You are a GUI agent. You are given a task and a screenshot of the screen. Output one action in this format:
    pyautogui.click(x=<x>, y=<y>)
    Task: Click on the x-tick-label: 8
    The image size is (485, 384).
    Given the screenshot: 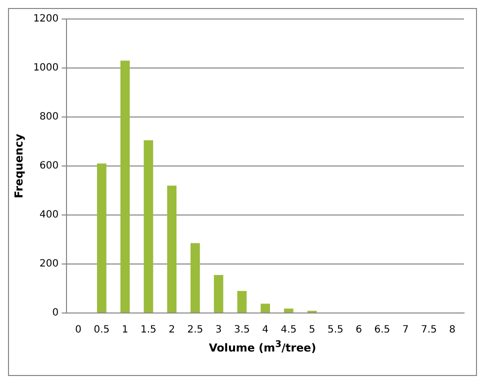 What is the action you would take?
    pyautogui.click(x=452, y=330)
    